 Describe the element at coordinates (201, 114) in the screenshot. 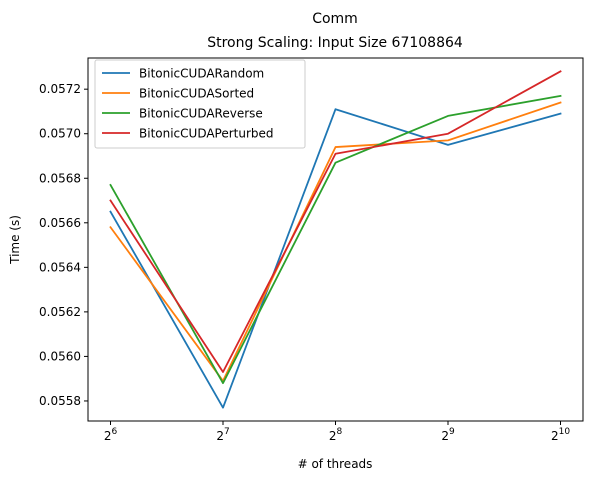

I see `legend-label: BitonicCUDAReverse` at that location.